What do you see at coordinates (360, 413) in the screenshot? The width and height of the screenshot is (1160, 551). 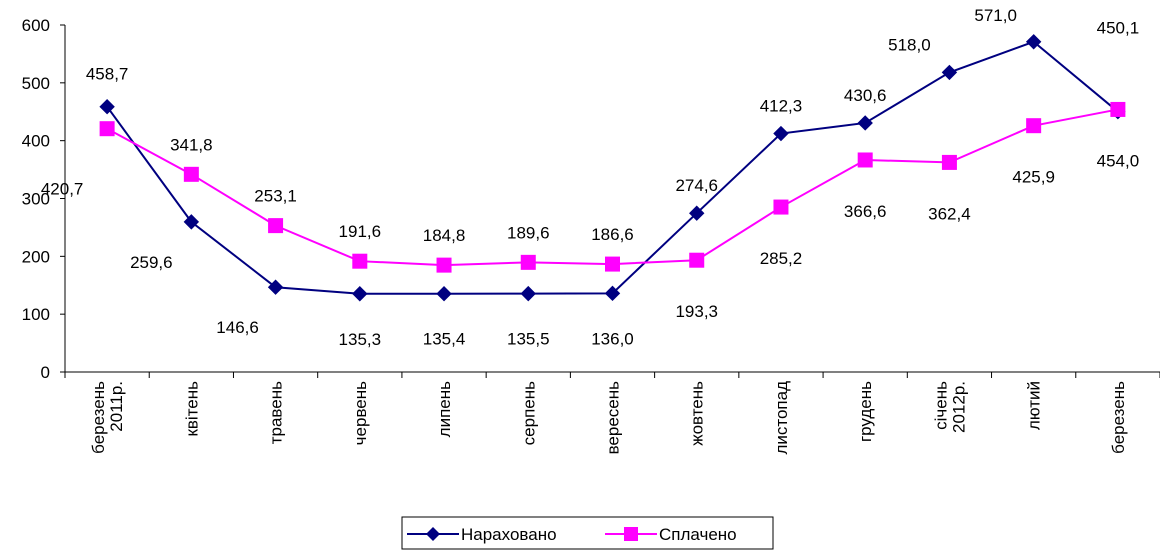 I see `x-tick-label: червень` at bounding box center [360, 413].